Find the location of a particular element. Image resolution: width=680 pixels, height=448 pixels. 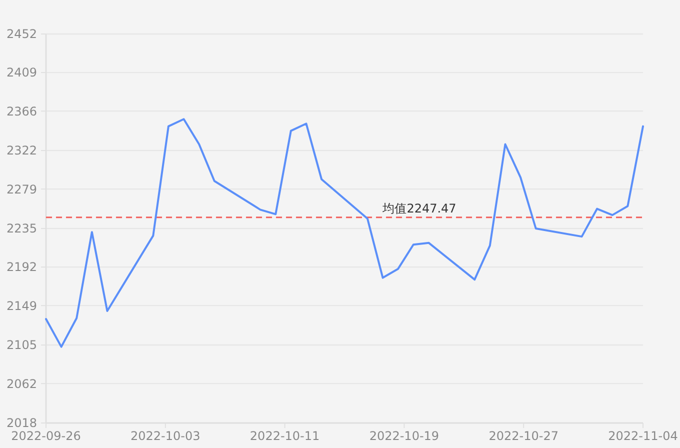

x-tick-label: 2022-11-04 is located at coordinates (643, 436).